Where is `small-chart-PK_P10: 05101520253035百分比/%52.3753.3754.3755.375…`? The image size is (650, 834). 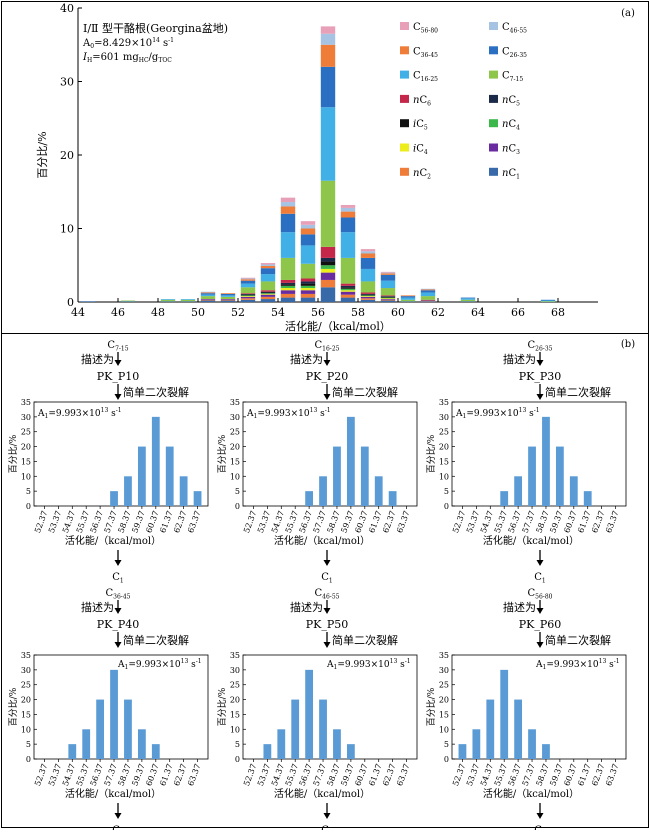 small-chart-PK_P10: 05101520253035百分比/%52.3753.3754.3755.375… is located at coordinates (108, 472).